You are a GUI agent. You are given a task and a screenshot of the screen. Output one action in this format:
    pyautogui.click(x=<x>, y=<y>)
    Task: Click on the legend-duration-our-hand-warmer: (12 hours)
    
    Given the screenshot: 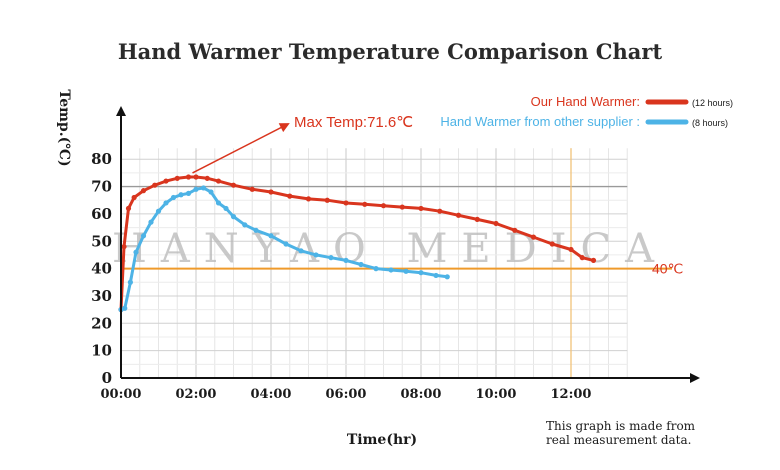 What is the action you would take?
    pyautogui.click(x=712, y=103)
    